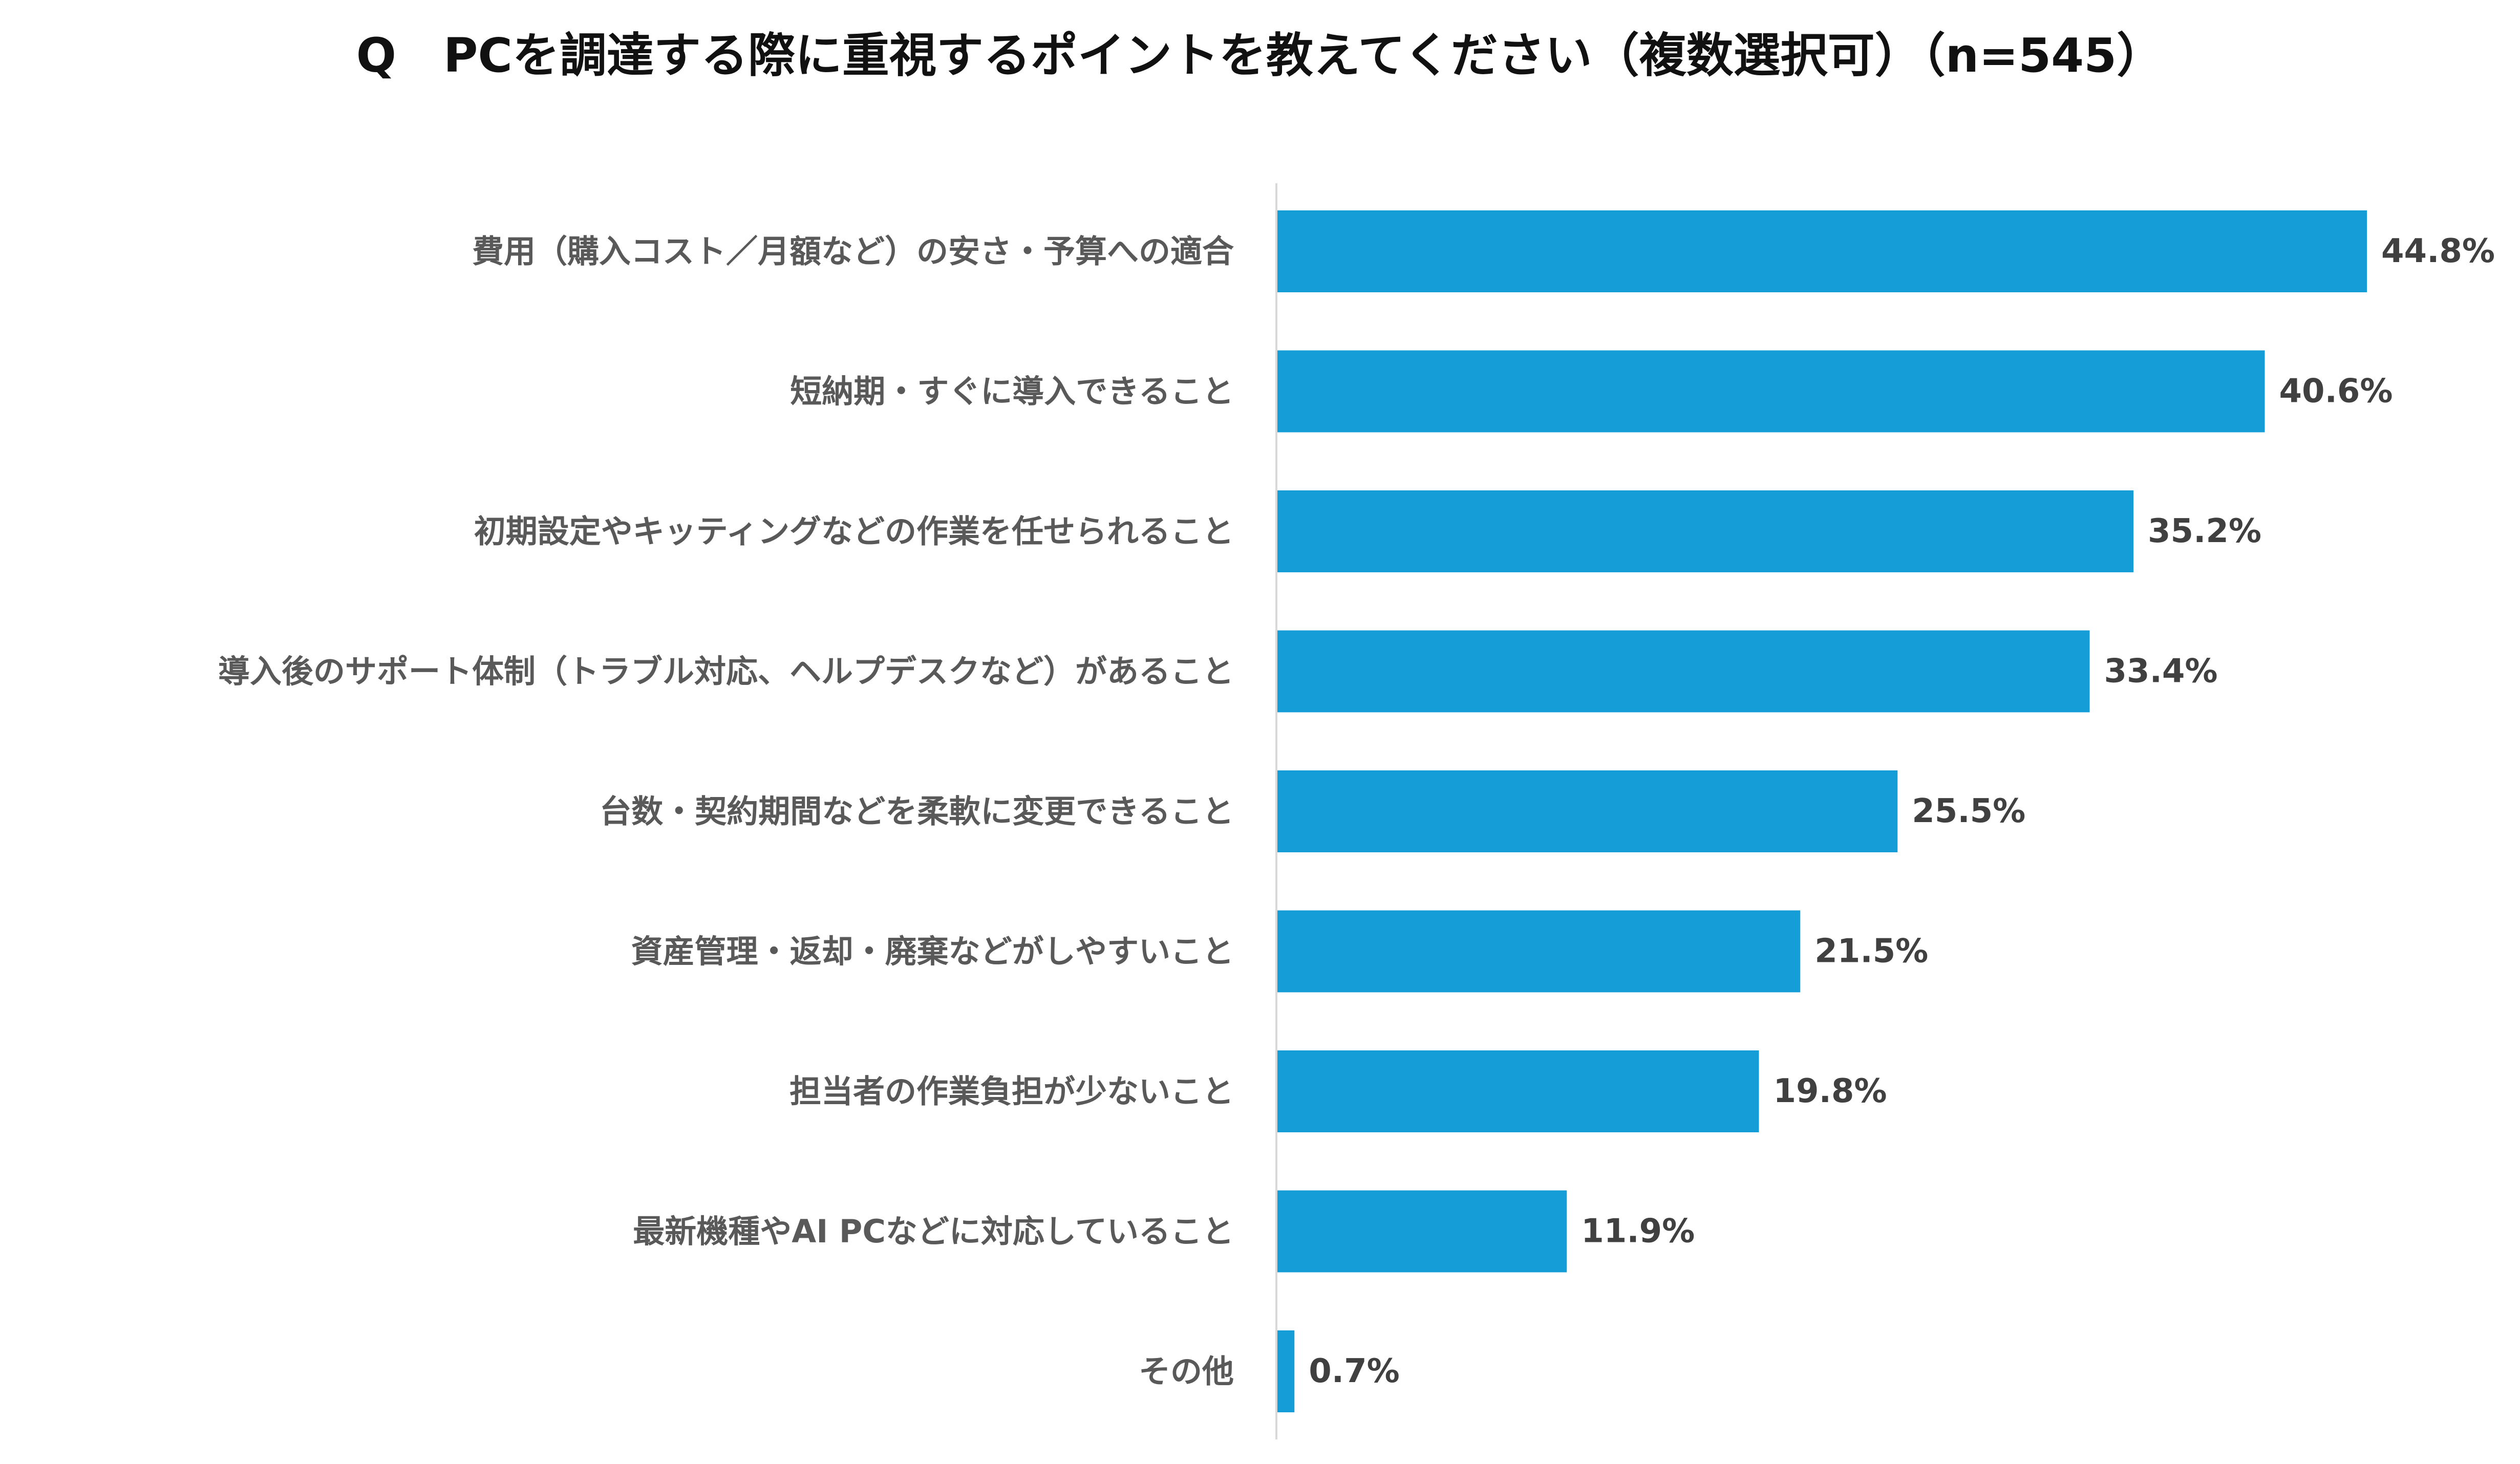 This screenshot has width=2520, height=1464. I want to click on value-label-5: 25.5%, so click(1968, 811).